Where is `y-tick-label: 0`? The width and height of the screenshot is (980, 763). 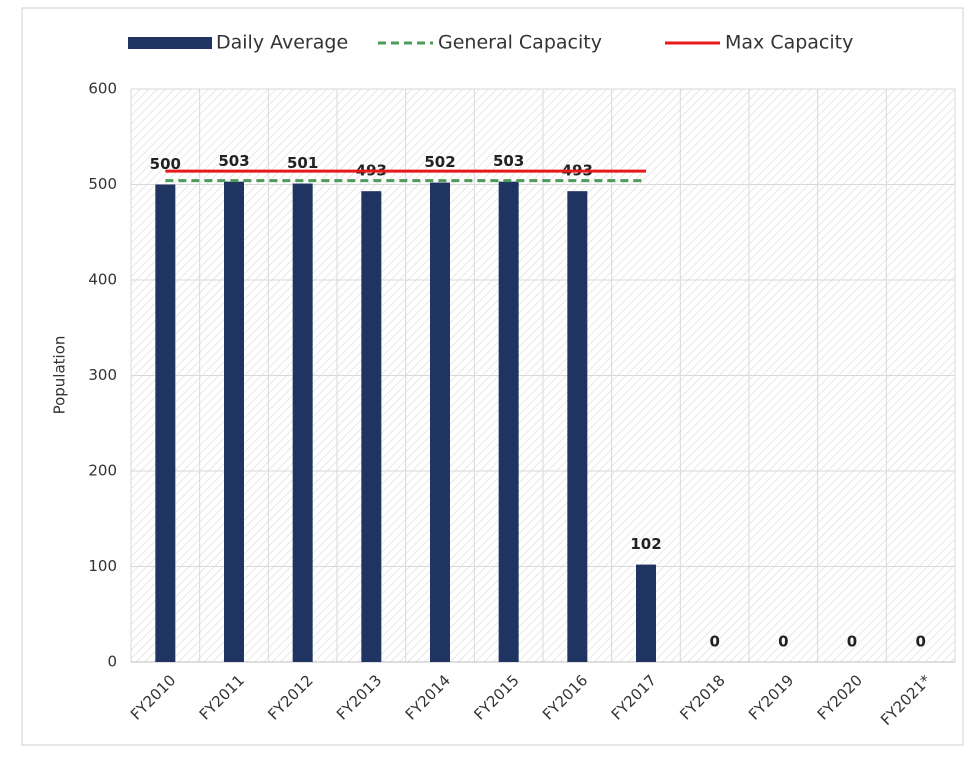 y-tick-label: 0 is located at coordinates (112, 662).